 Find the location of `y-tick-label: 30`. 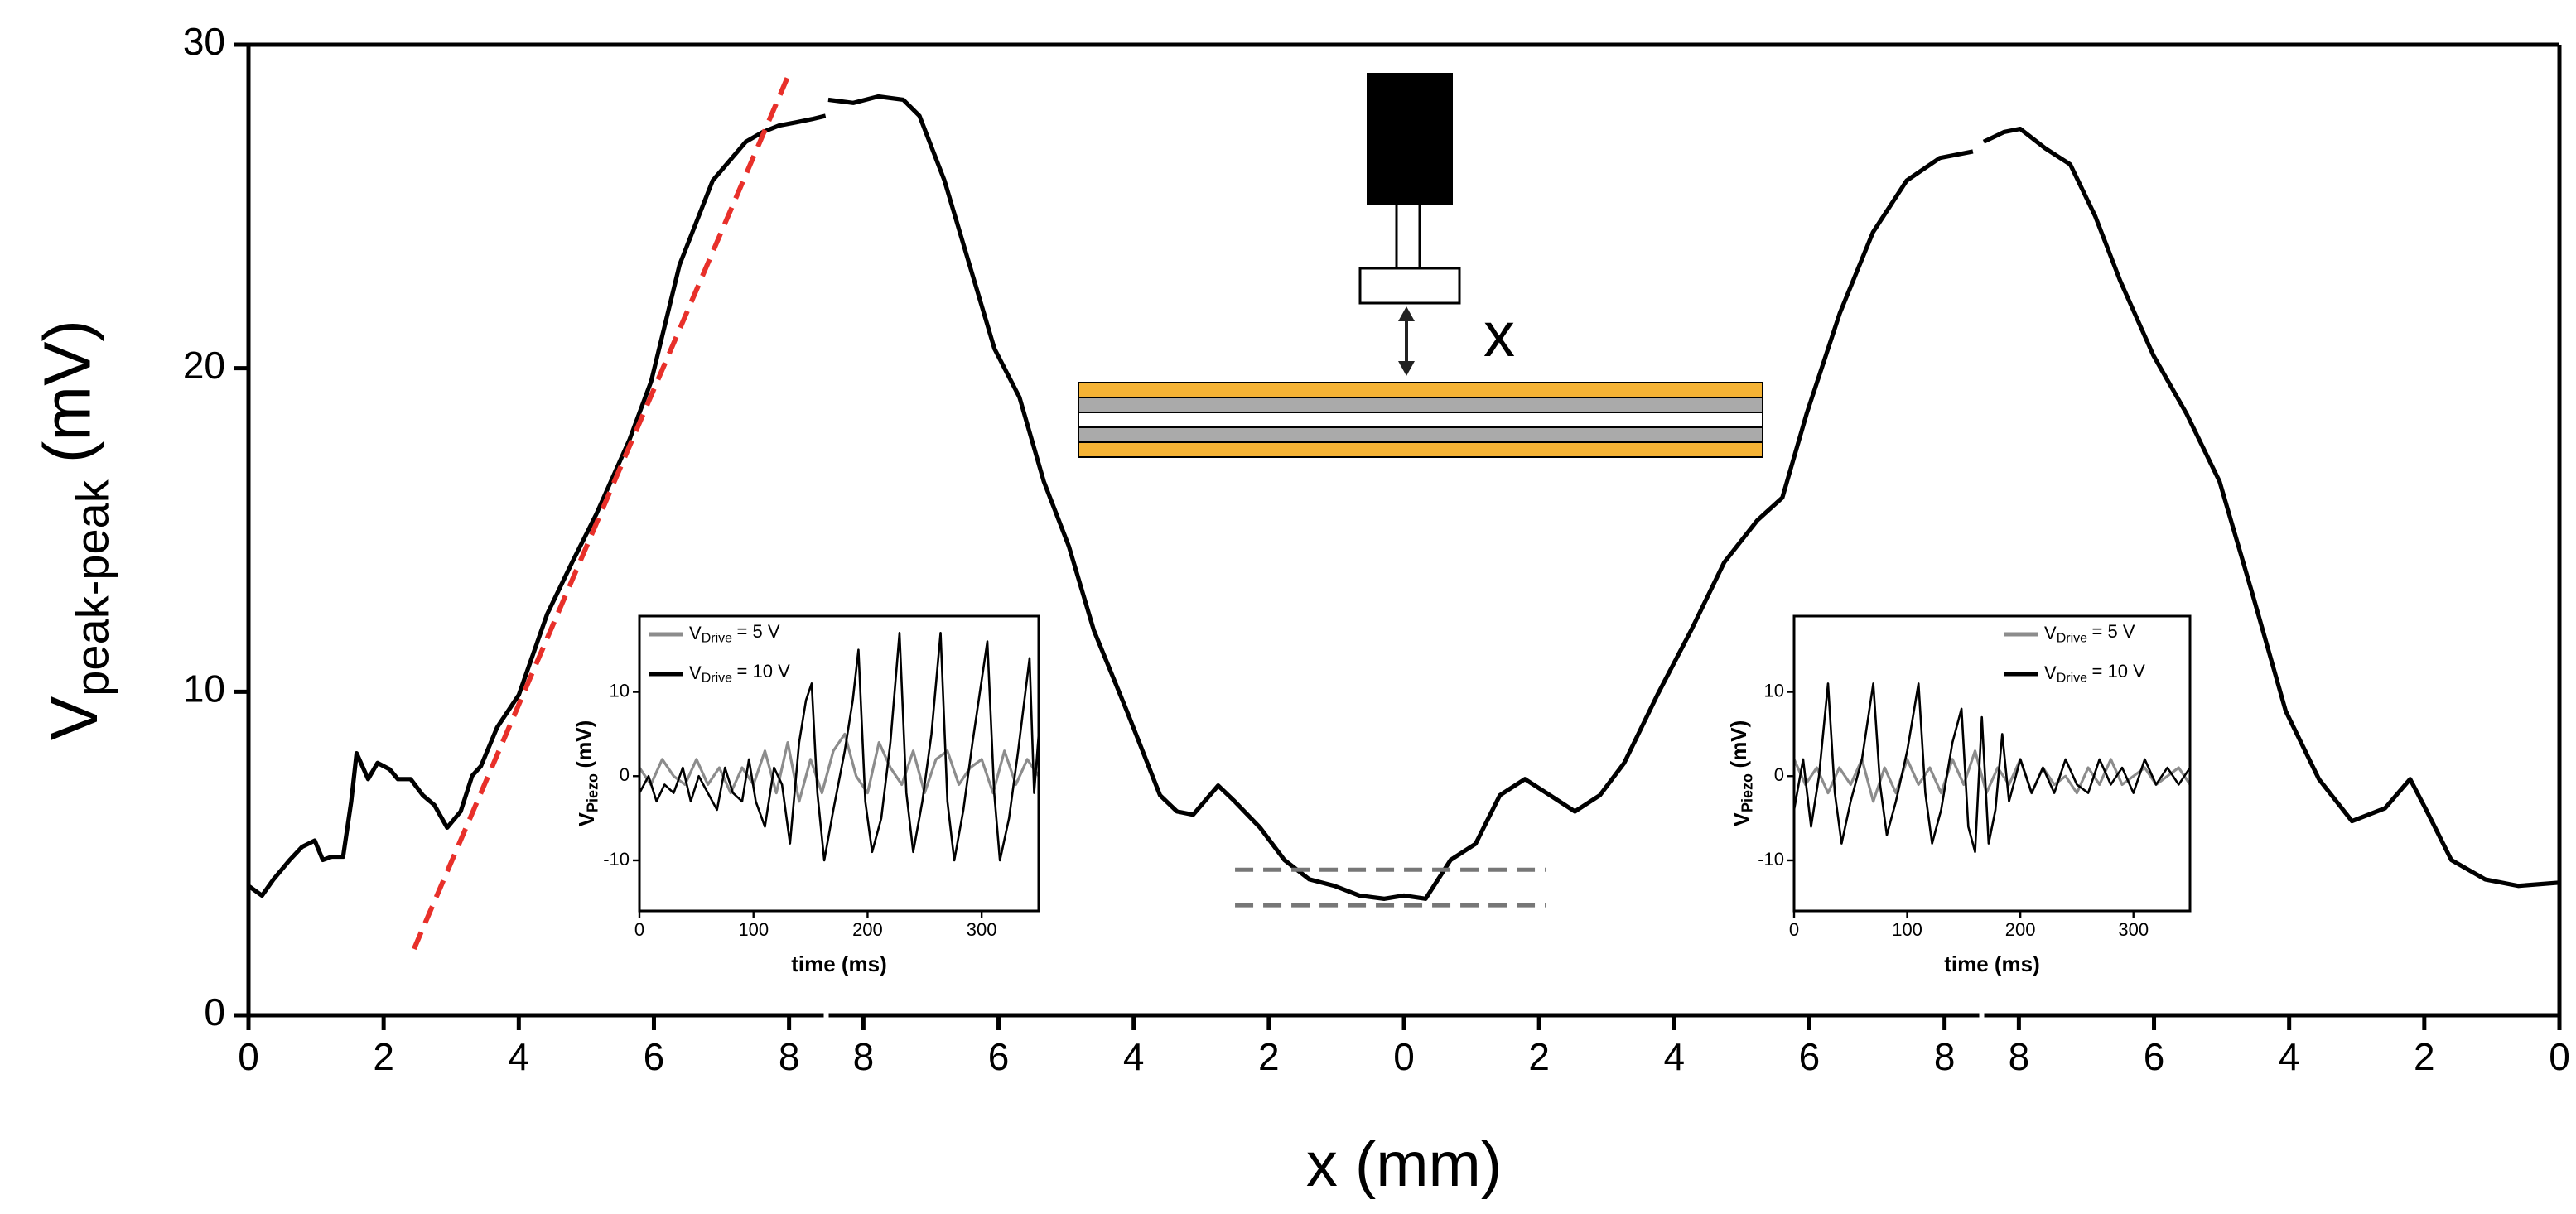

y-tick-label: 30 is located at coordinates (204, 41).